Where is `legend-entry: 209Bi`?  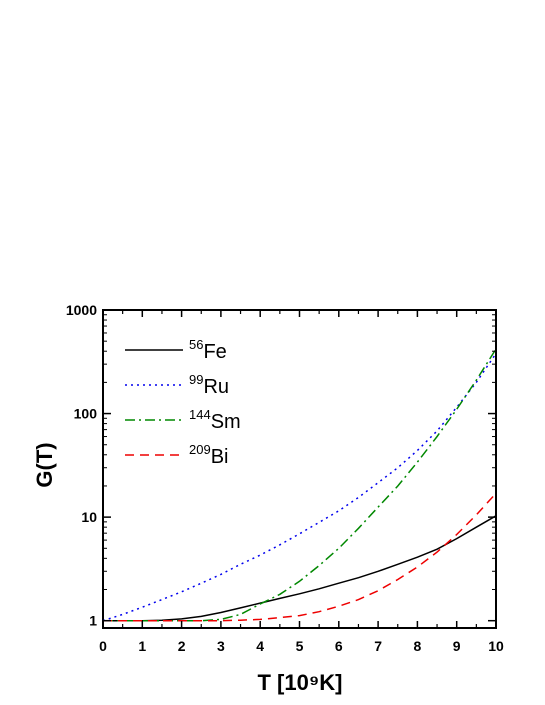 legend-entry: 209Bi is located at coordinates (209, 455).